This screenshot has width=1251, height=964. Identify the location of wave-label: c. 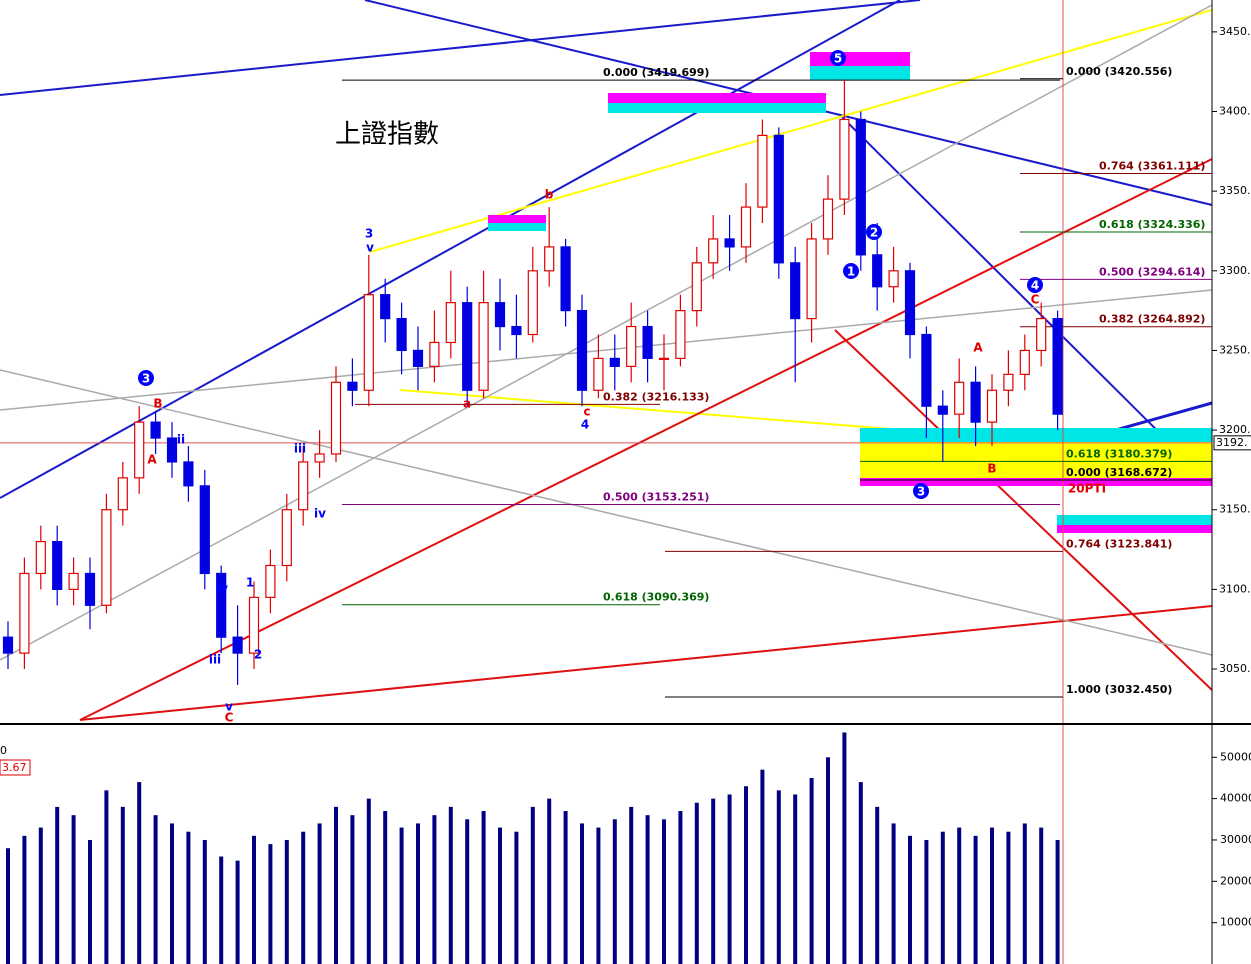
(586, 412).